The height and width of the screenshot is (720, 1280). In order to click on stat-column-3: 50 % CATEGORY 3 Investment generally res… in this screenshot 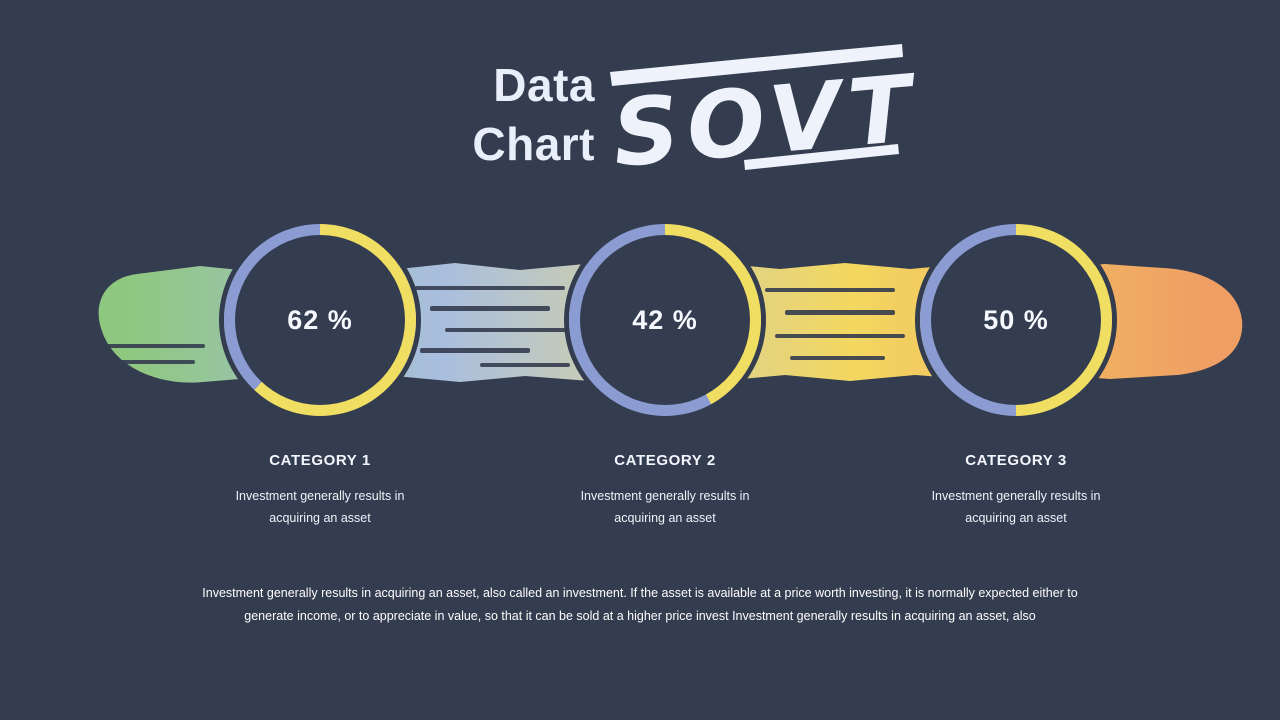, I will do `click(1016, 376)`.